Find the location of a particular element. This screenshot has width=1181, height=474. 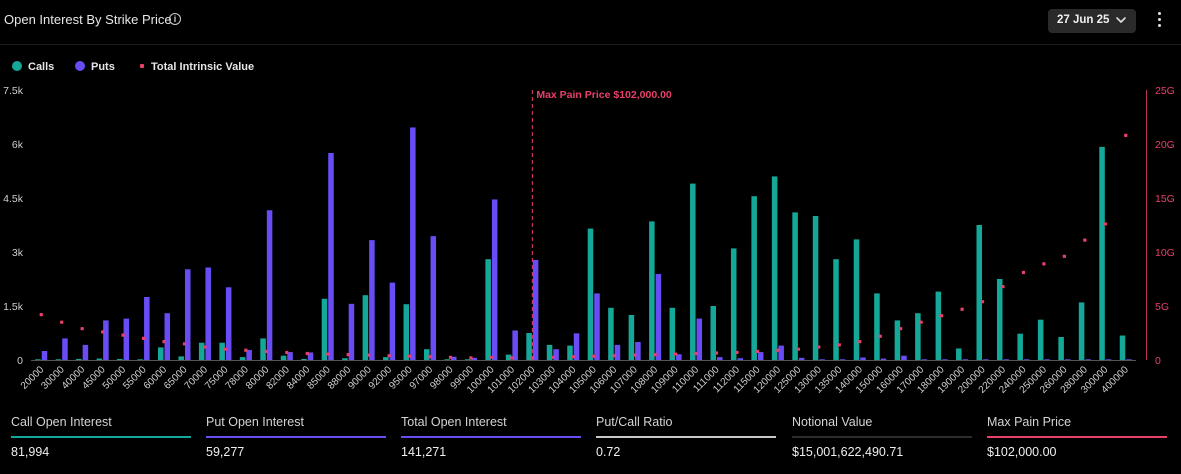

puts-swatch-icon is located at coordinates (80, 66).